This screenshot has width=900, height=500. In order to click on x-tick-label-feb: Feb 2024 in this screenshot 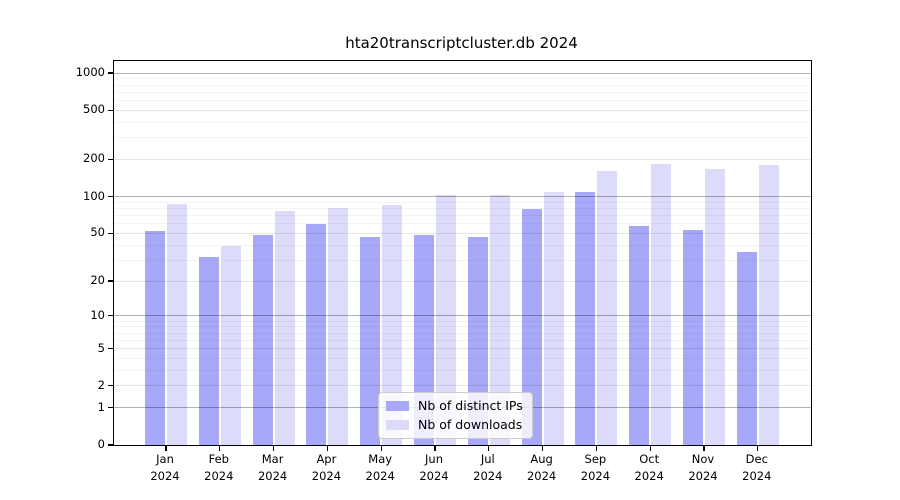, I will do `click(219, 467)`.